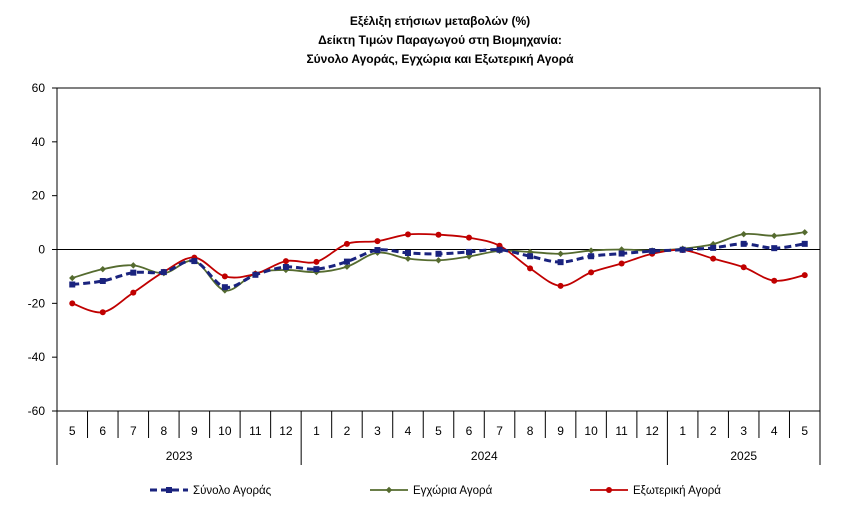 The image size is (861, 531). Describe the element at coordinates (37, 411) in the screenshot. I see `y-tick-label: -60` at that location.